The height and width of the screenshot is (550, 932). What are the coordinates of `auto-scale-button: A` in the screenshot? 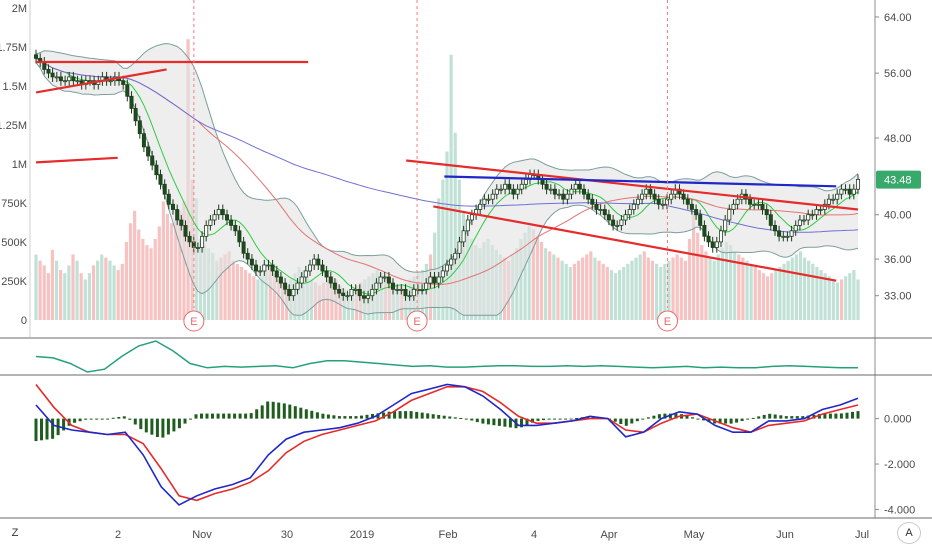 It's located at (909, 533).